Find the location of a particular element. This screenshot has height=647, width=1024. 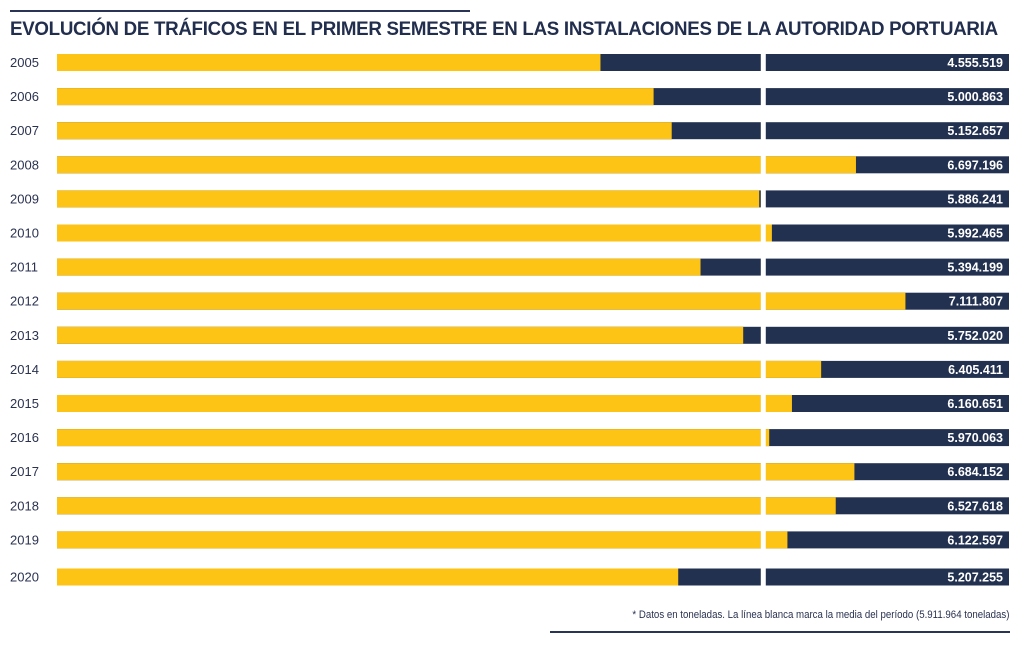

year-label: 2015 is located at coordinates (24, 403).